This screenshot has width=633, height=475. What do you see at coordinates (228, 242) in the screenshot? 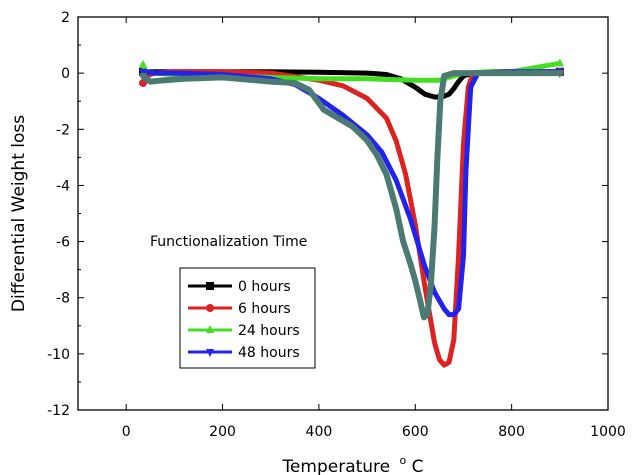
I see `legend-title: Functionalization Time` at bounding box center [228, 242].